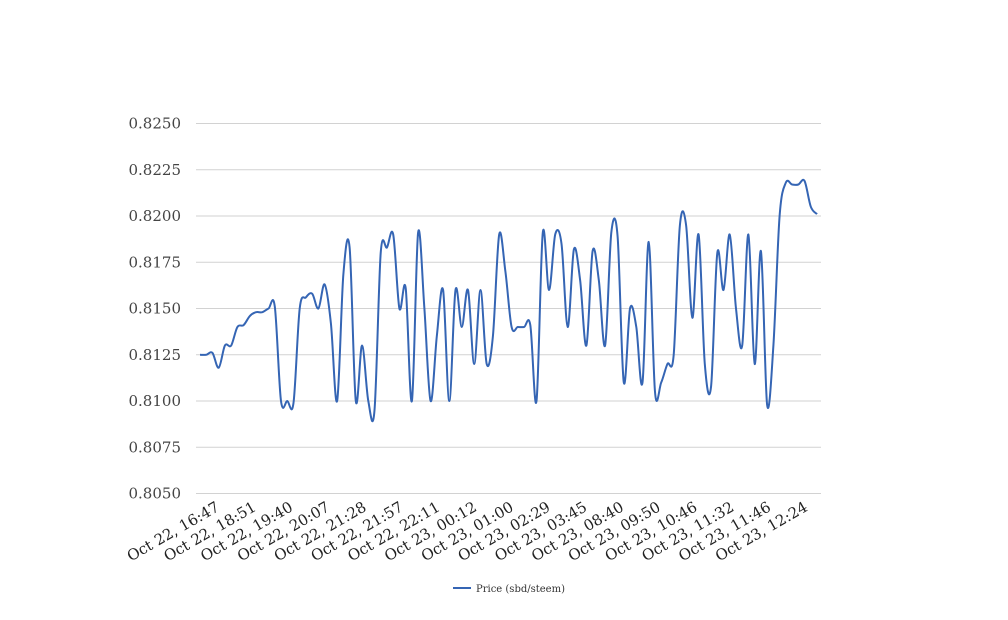  What do you see at coordinates (155, 355) in the screenshot?
I see `y-tick-label: 0.8125` at bounding box center [155, 355].